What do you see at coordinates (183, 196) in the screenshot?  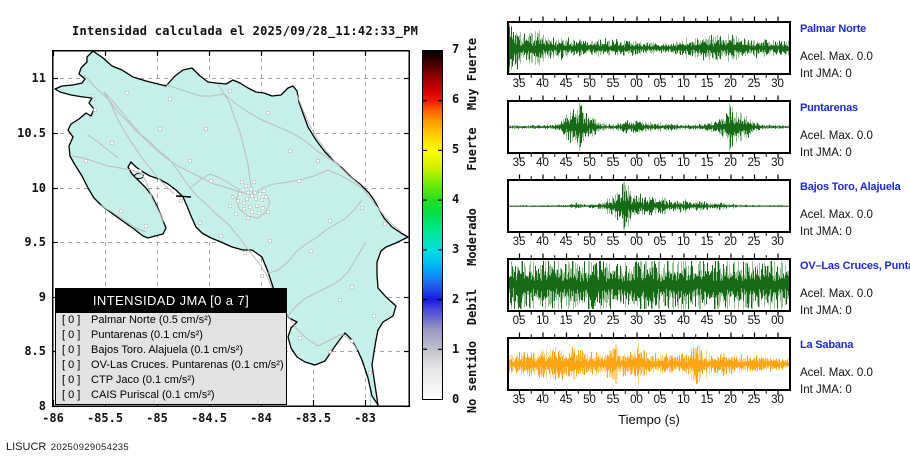 I see `puntarenas-spit` at bounding box center [183, 196].